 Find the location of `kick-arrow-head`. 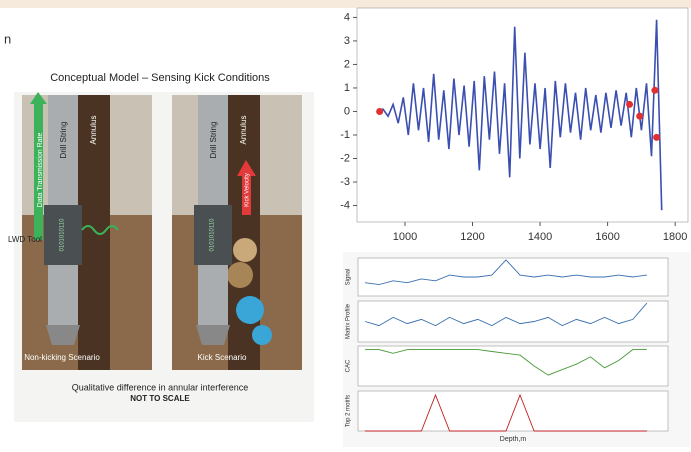

kick-arrow-head is located at coordinates (246, 168).